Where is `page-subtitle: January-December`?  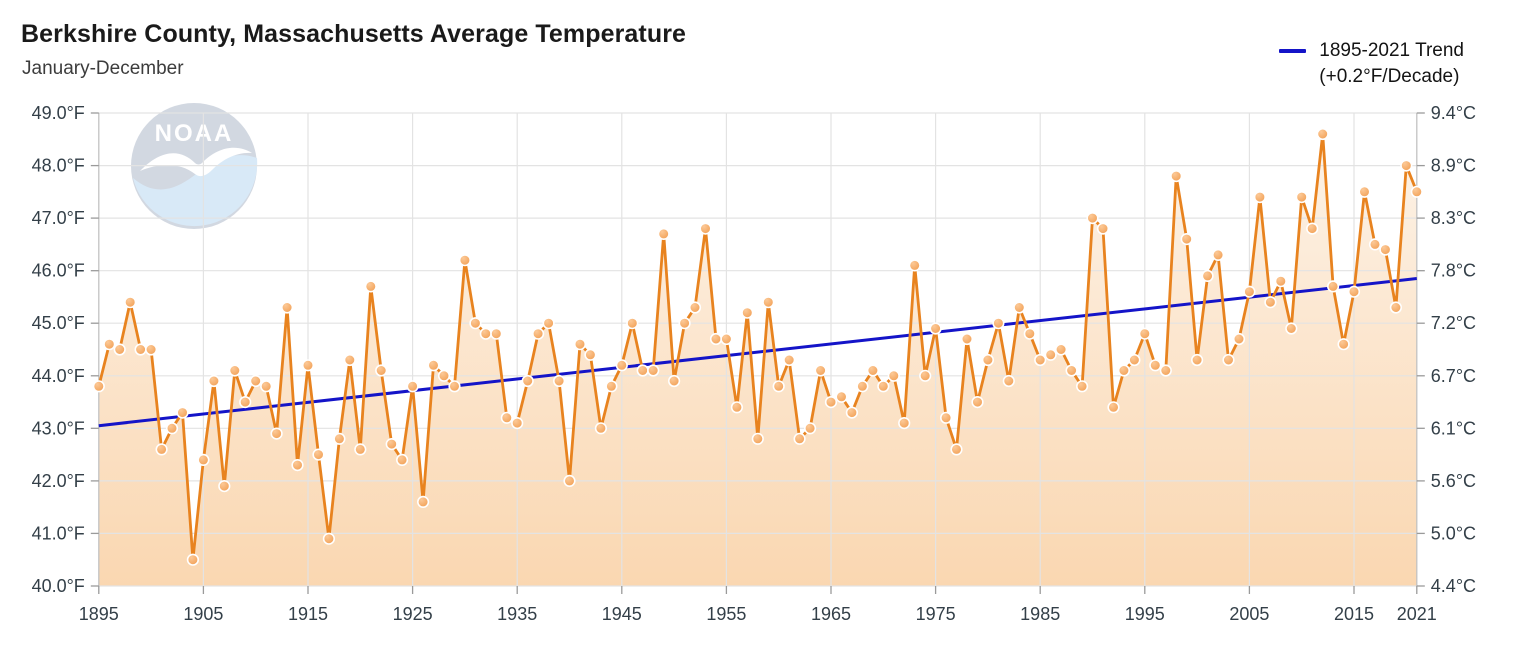
page-subtitle: January-December is located at coordinates (103, 68).